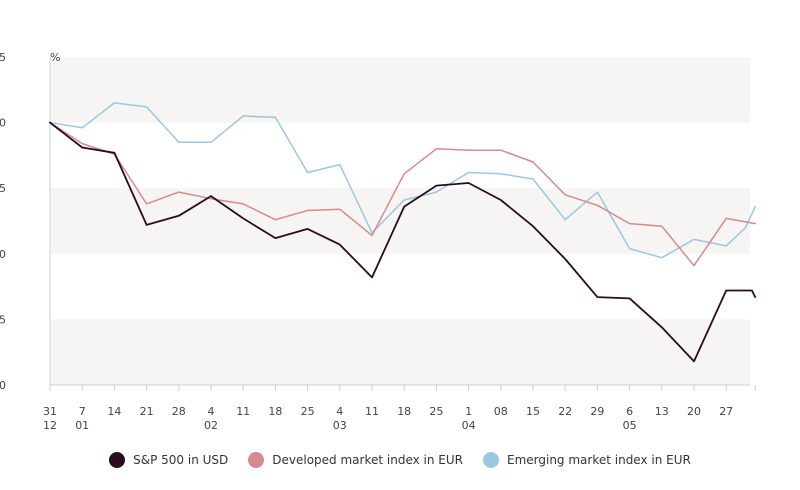 Image resolution: width=800 pixels, height=490 pixels. I want to click on legend-item-emerging: Emerging market index in EUR, so click(586, 460).